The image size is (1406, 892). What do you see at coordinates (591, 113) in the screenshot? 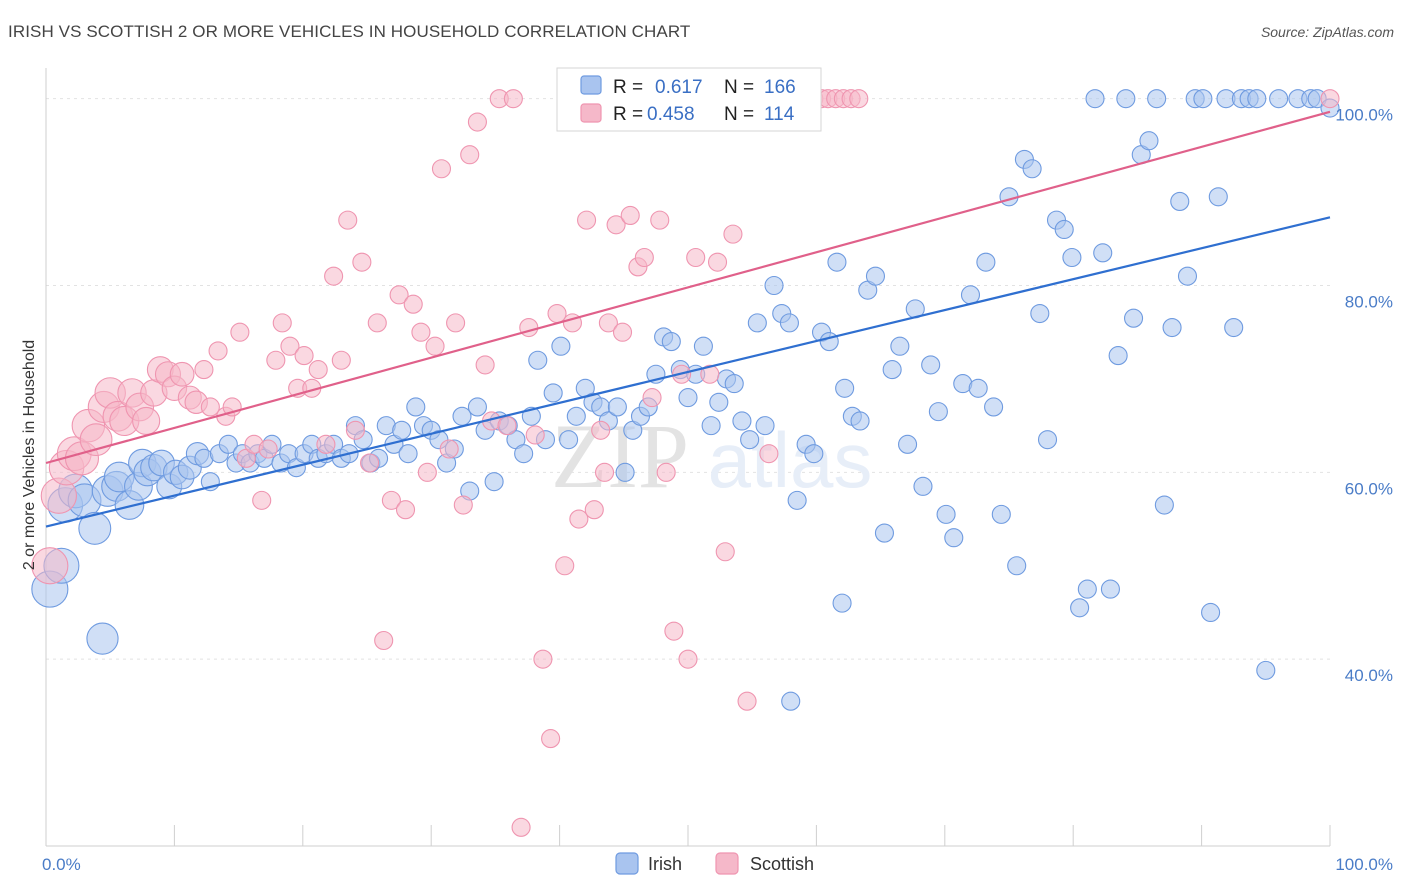
I see `legend-swatch-scottish` at bounding box center [591, 113].